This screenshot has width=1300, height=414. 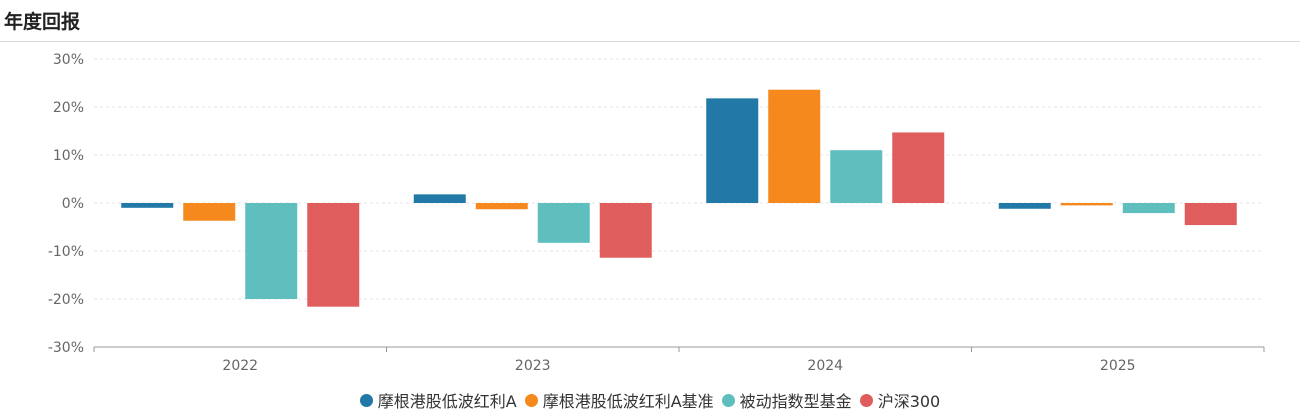 I want to click on x-tick-label: 2022, so click(x=240, y=366).